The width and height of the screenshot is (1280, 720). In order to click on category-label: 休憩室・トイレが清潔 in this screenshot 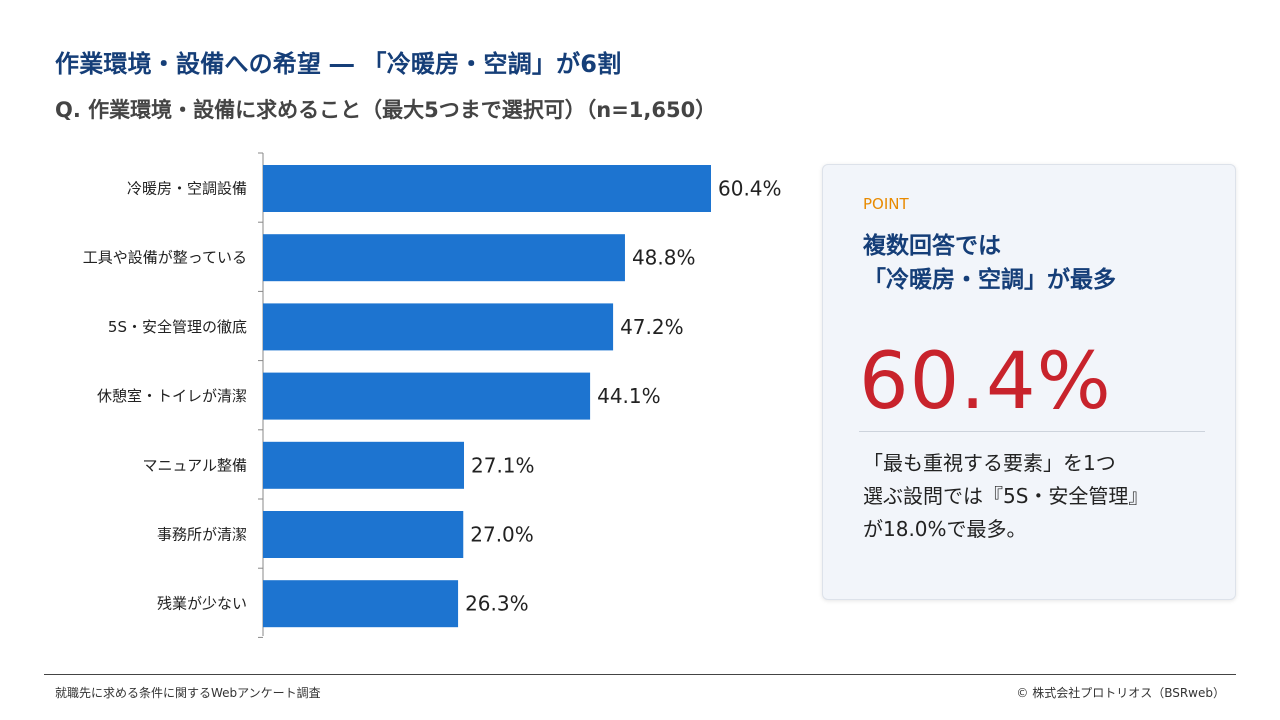, I will do `click(172, 396)`.